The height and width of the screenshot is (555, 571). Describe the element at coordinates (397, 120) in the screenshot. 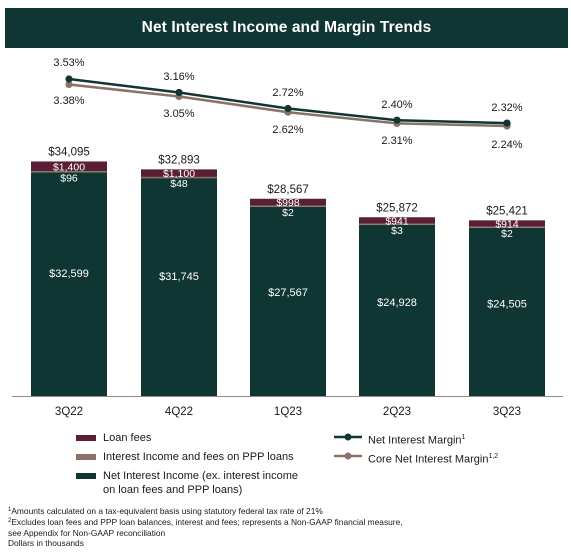

I see `point-nim-2Q23` at that location.